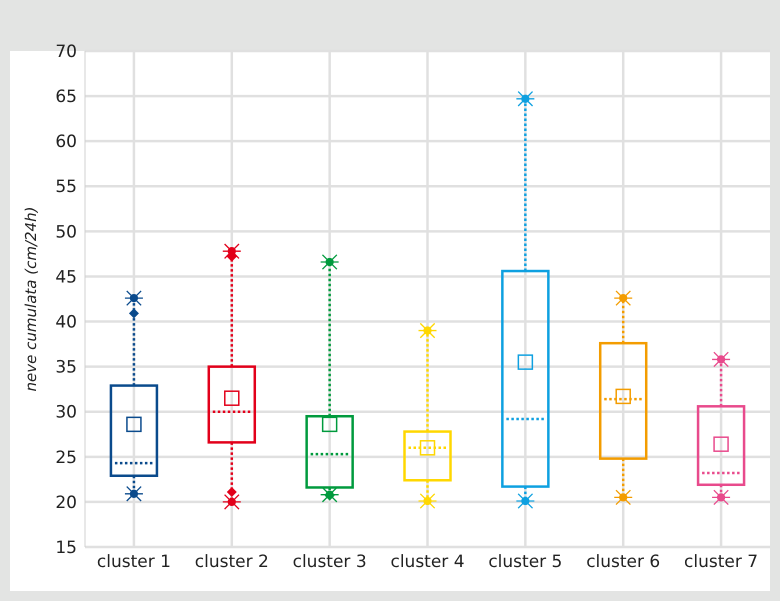 The height and width of the screenshot is (601, 780). What do you see at coordinates (66, 458) in the screenshot?
I see `y-tick-label: 25` at bounding box center [66, 458].